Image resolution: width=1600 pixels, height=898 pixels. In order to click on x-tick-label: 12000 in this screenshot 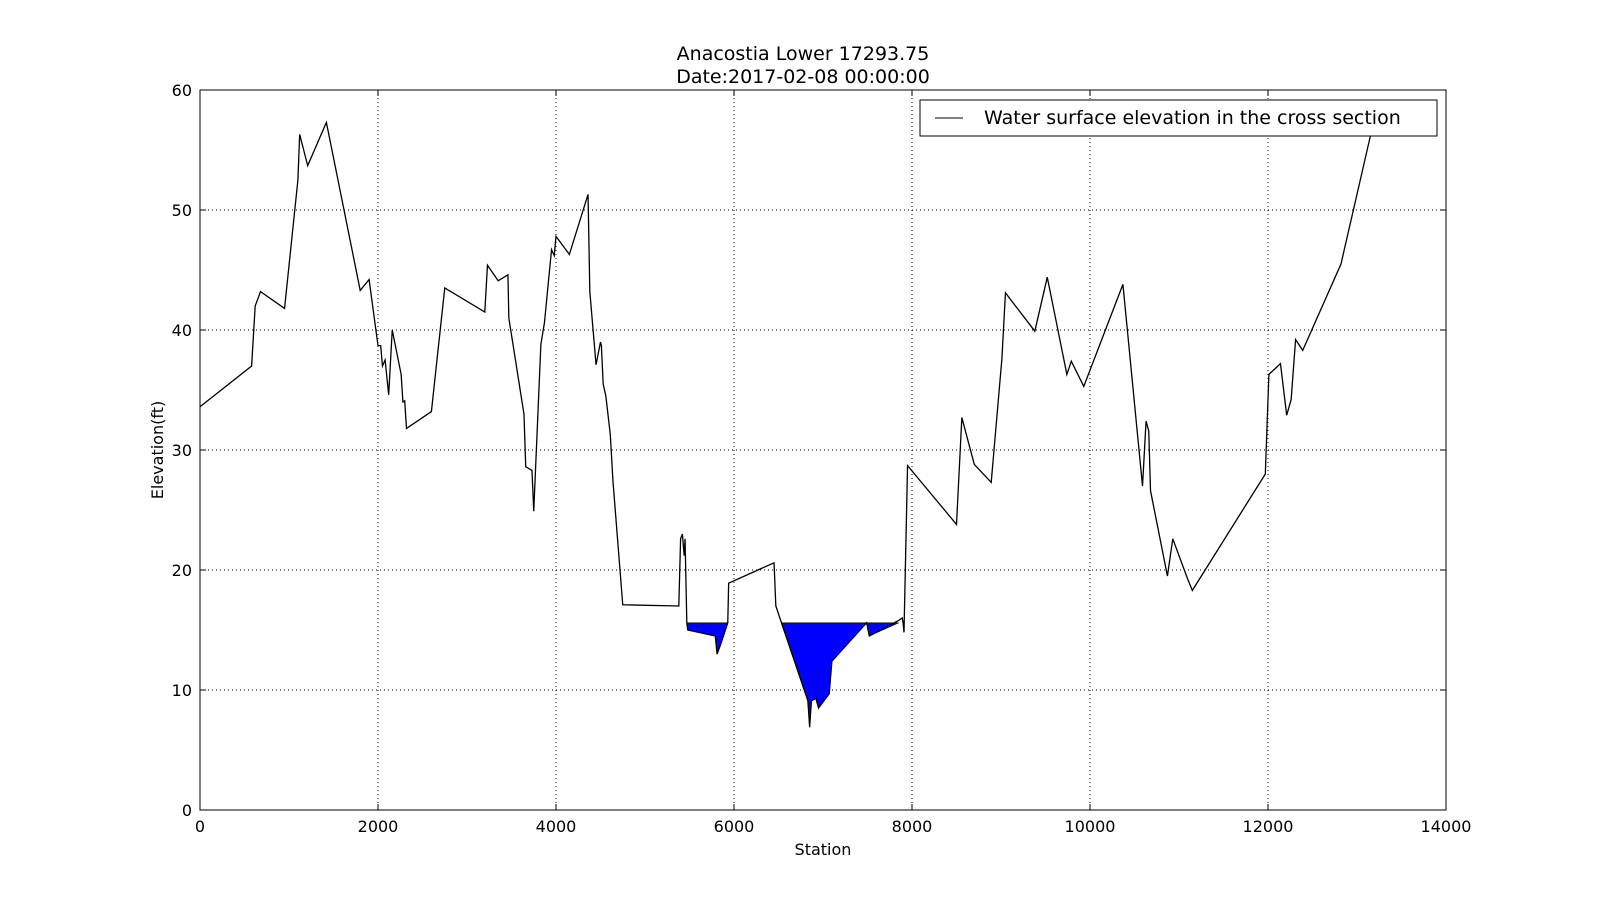, I will do `click(1268, 826)`.